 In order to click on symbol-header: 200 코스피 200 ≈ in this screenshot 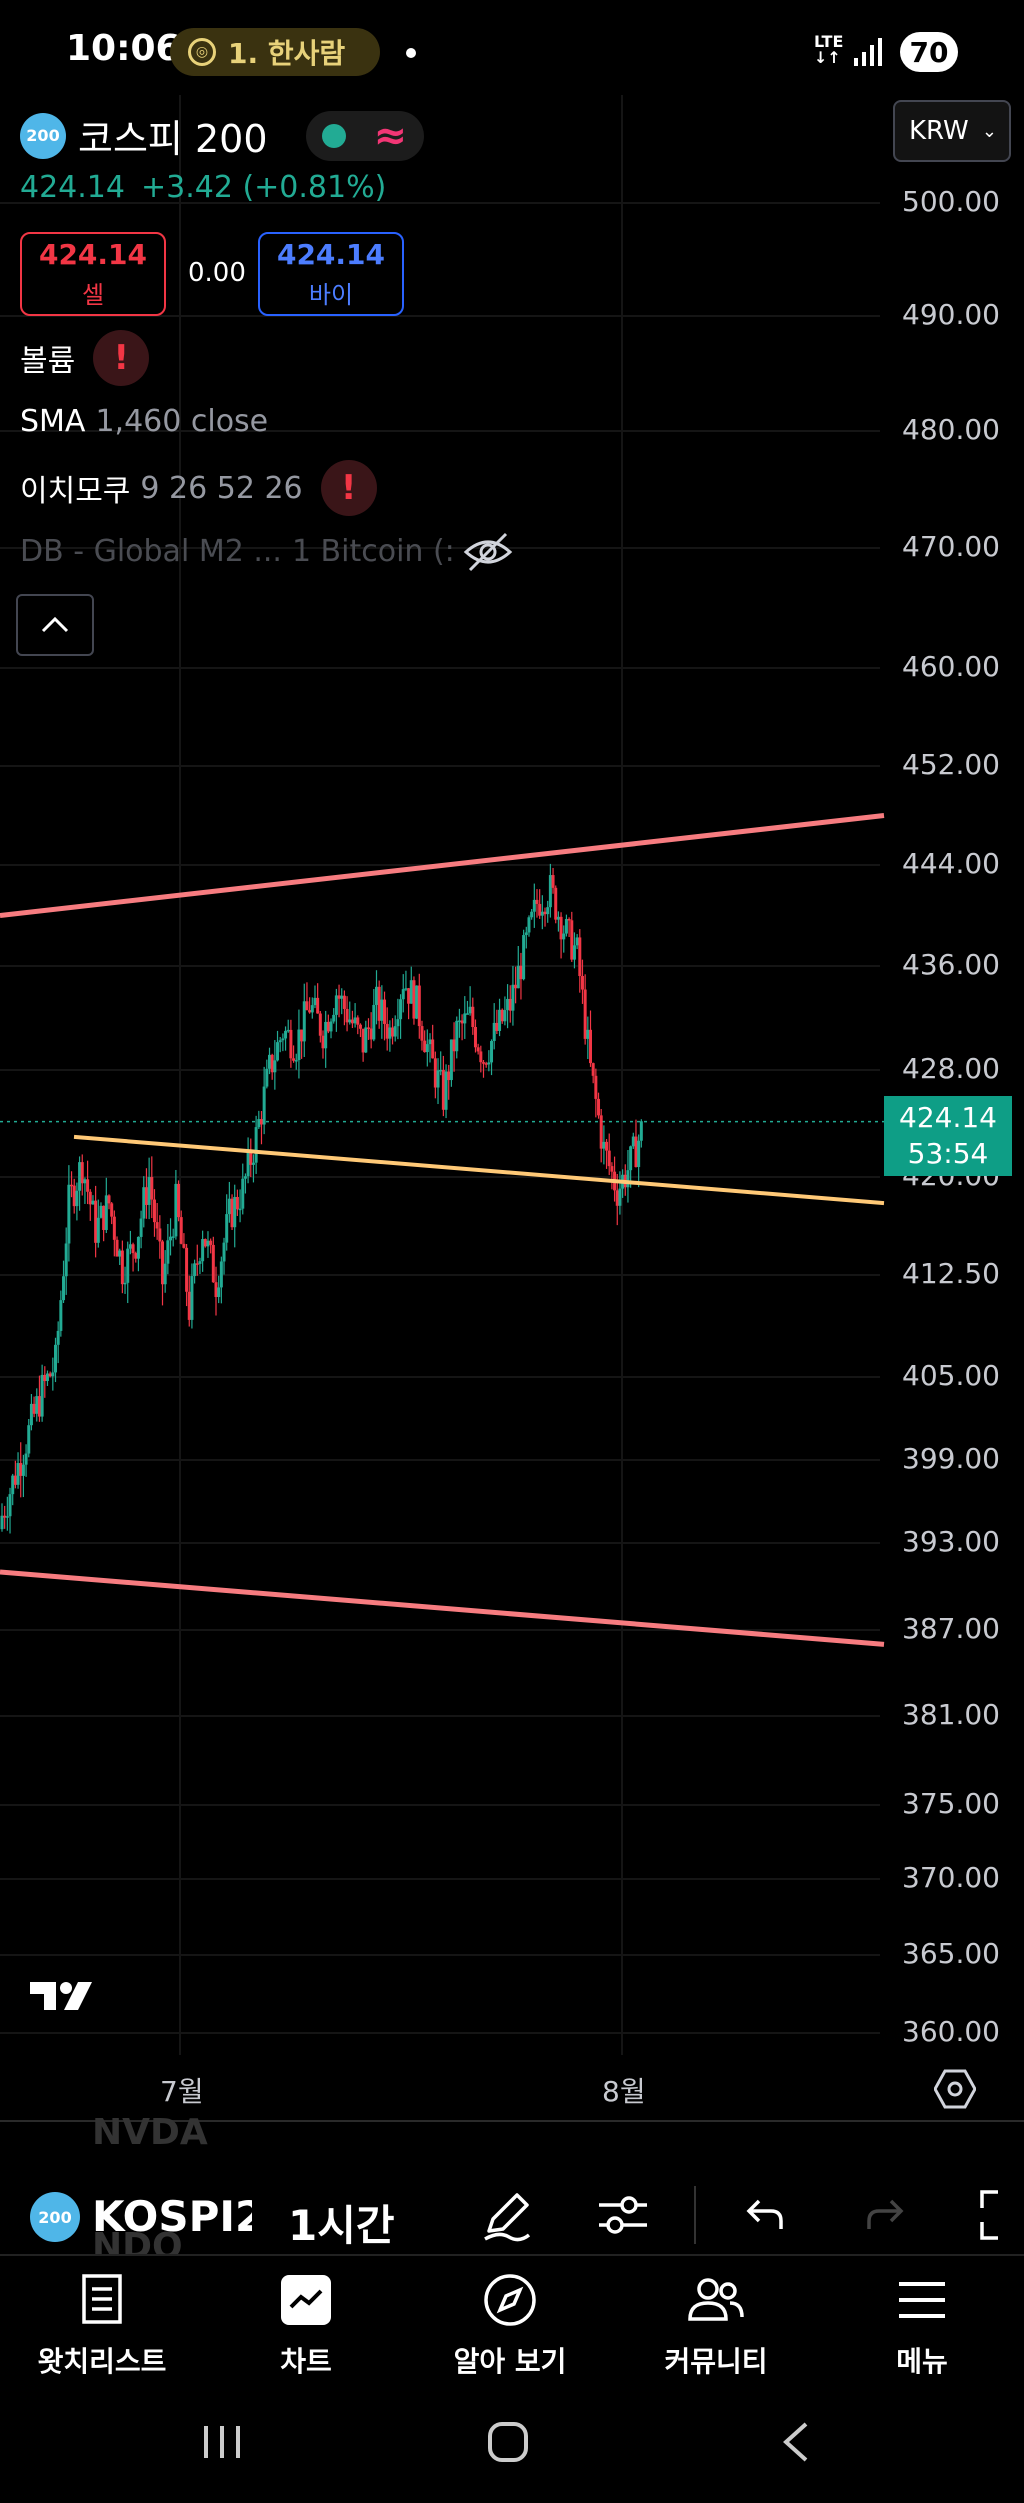, I will do `click(222, 135)`.